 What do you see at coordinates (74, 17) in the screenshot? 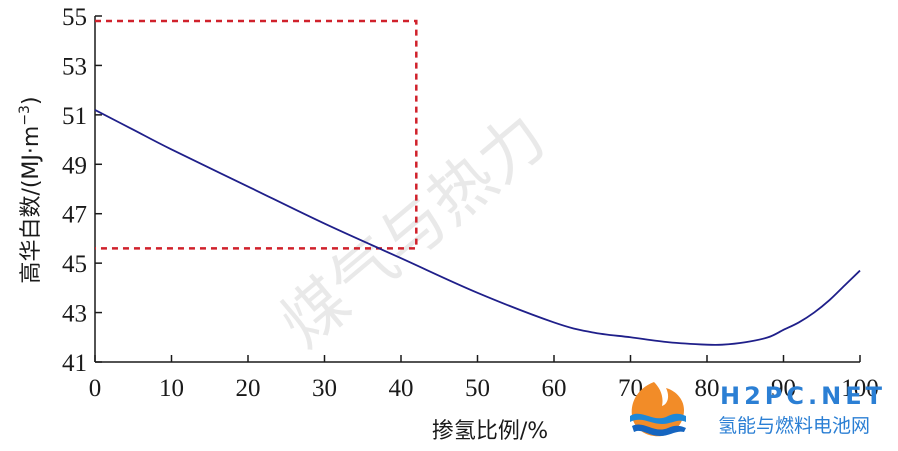
I see `y-tick-label: 55` at bounding box center [74, 17].